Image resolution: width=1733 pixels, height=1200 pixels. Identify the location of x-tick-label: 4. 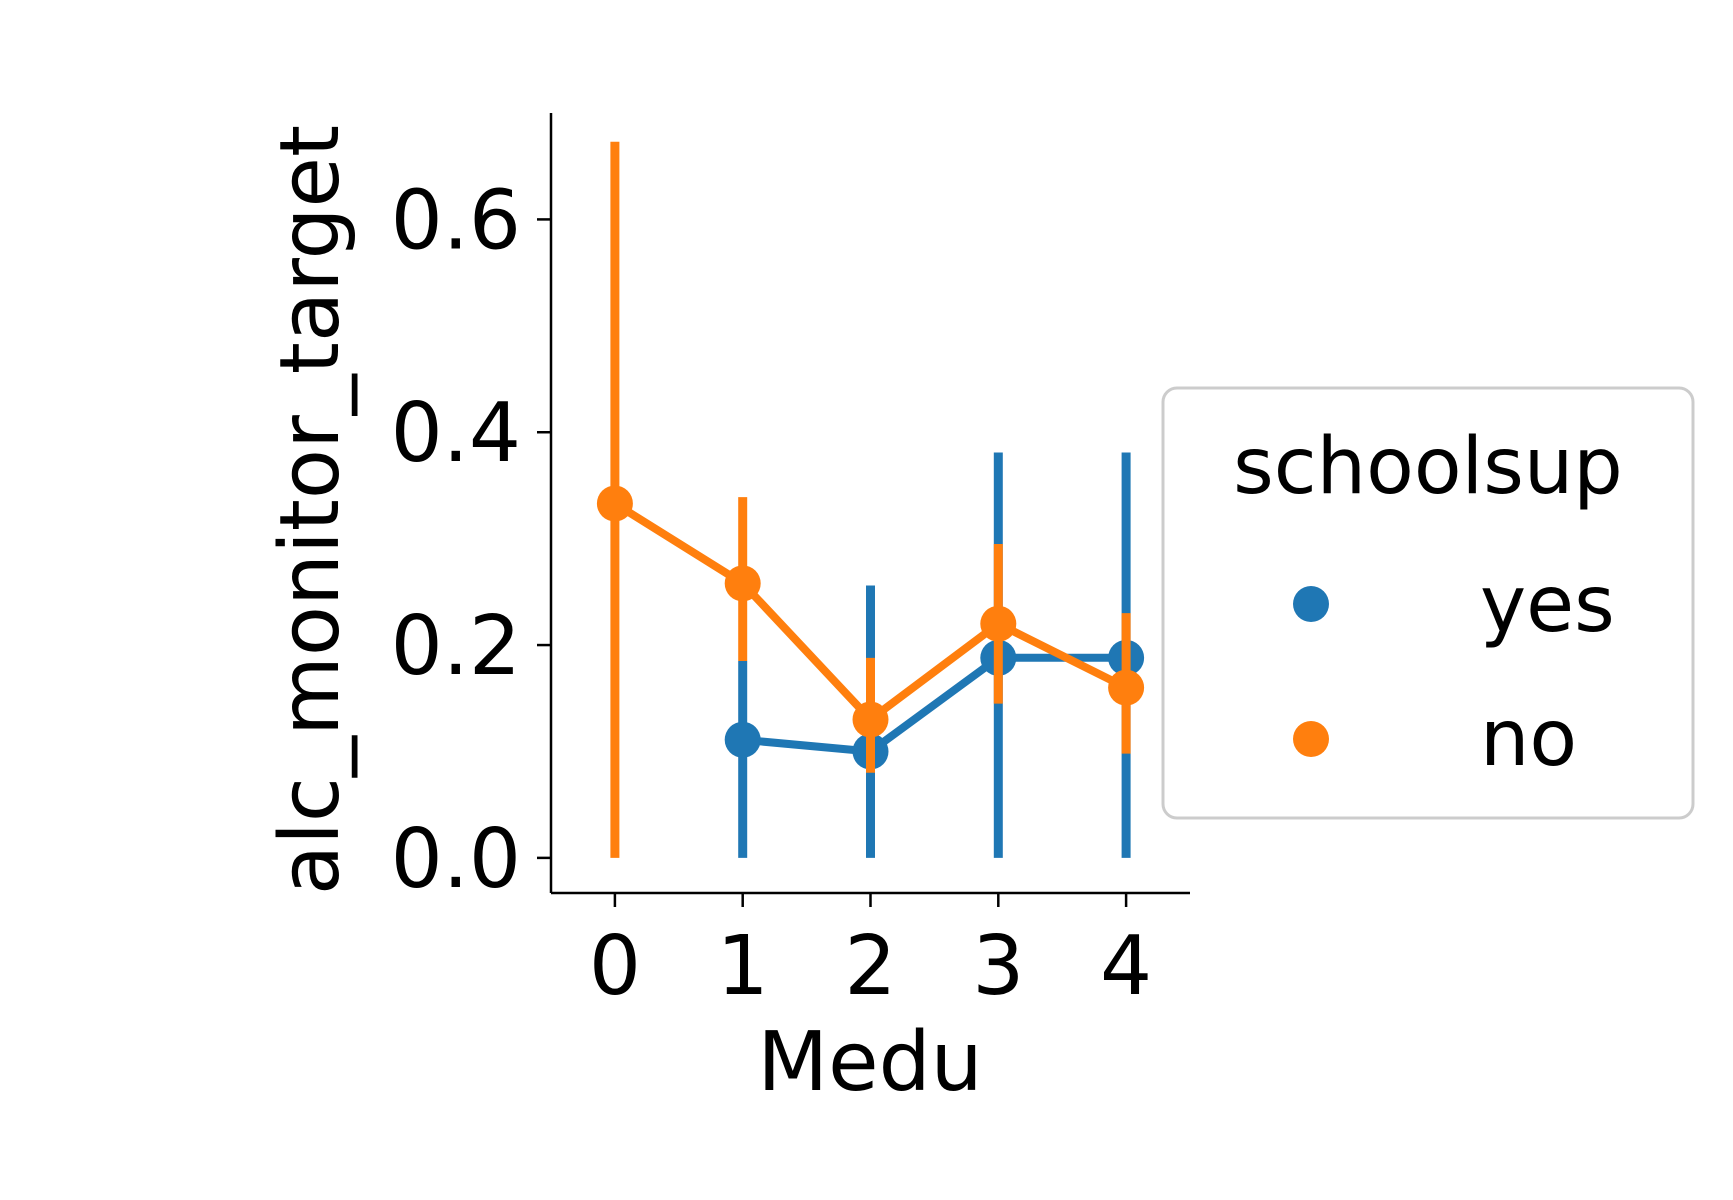
(1126, 966).